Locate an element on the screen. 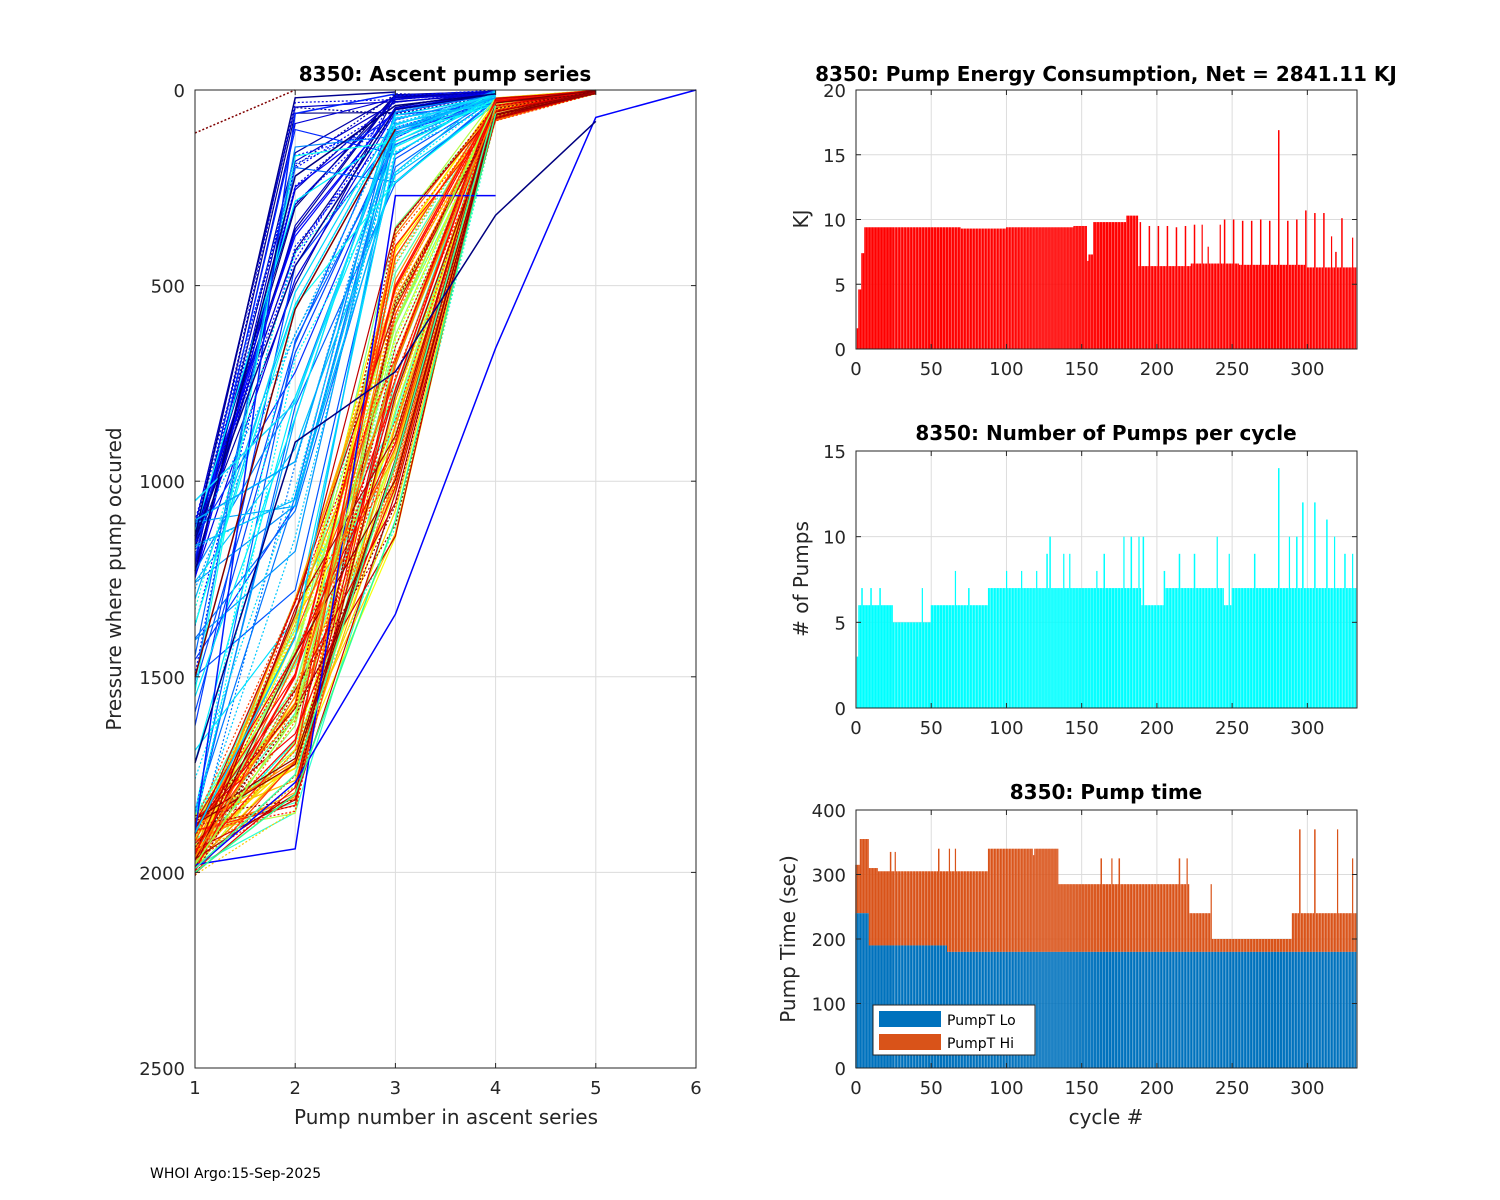 The height and width of the screenshot is (1200, 1500). x-tick-label: 200 is located at coordinates (1157, 728).